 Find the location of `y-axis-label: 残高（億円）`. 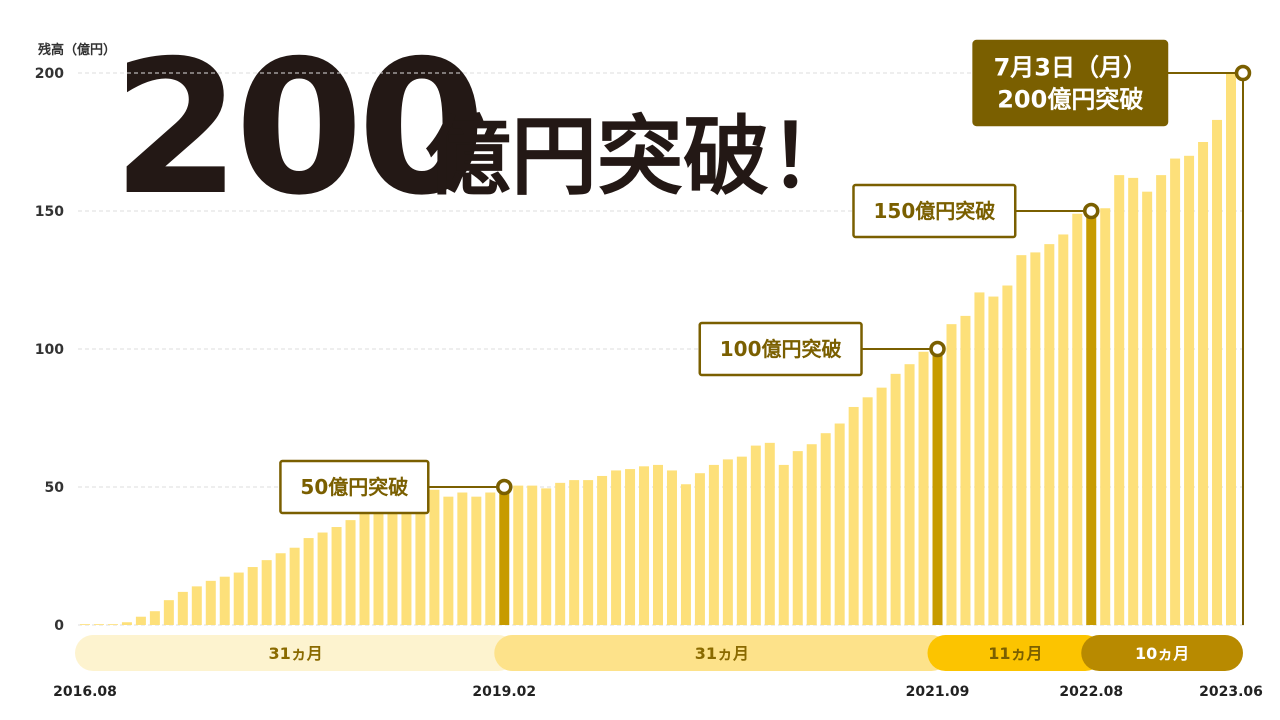

y-axis-label: 残高（億円） is located at coordinates (77, 50).